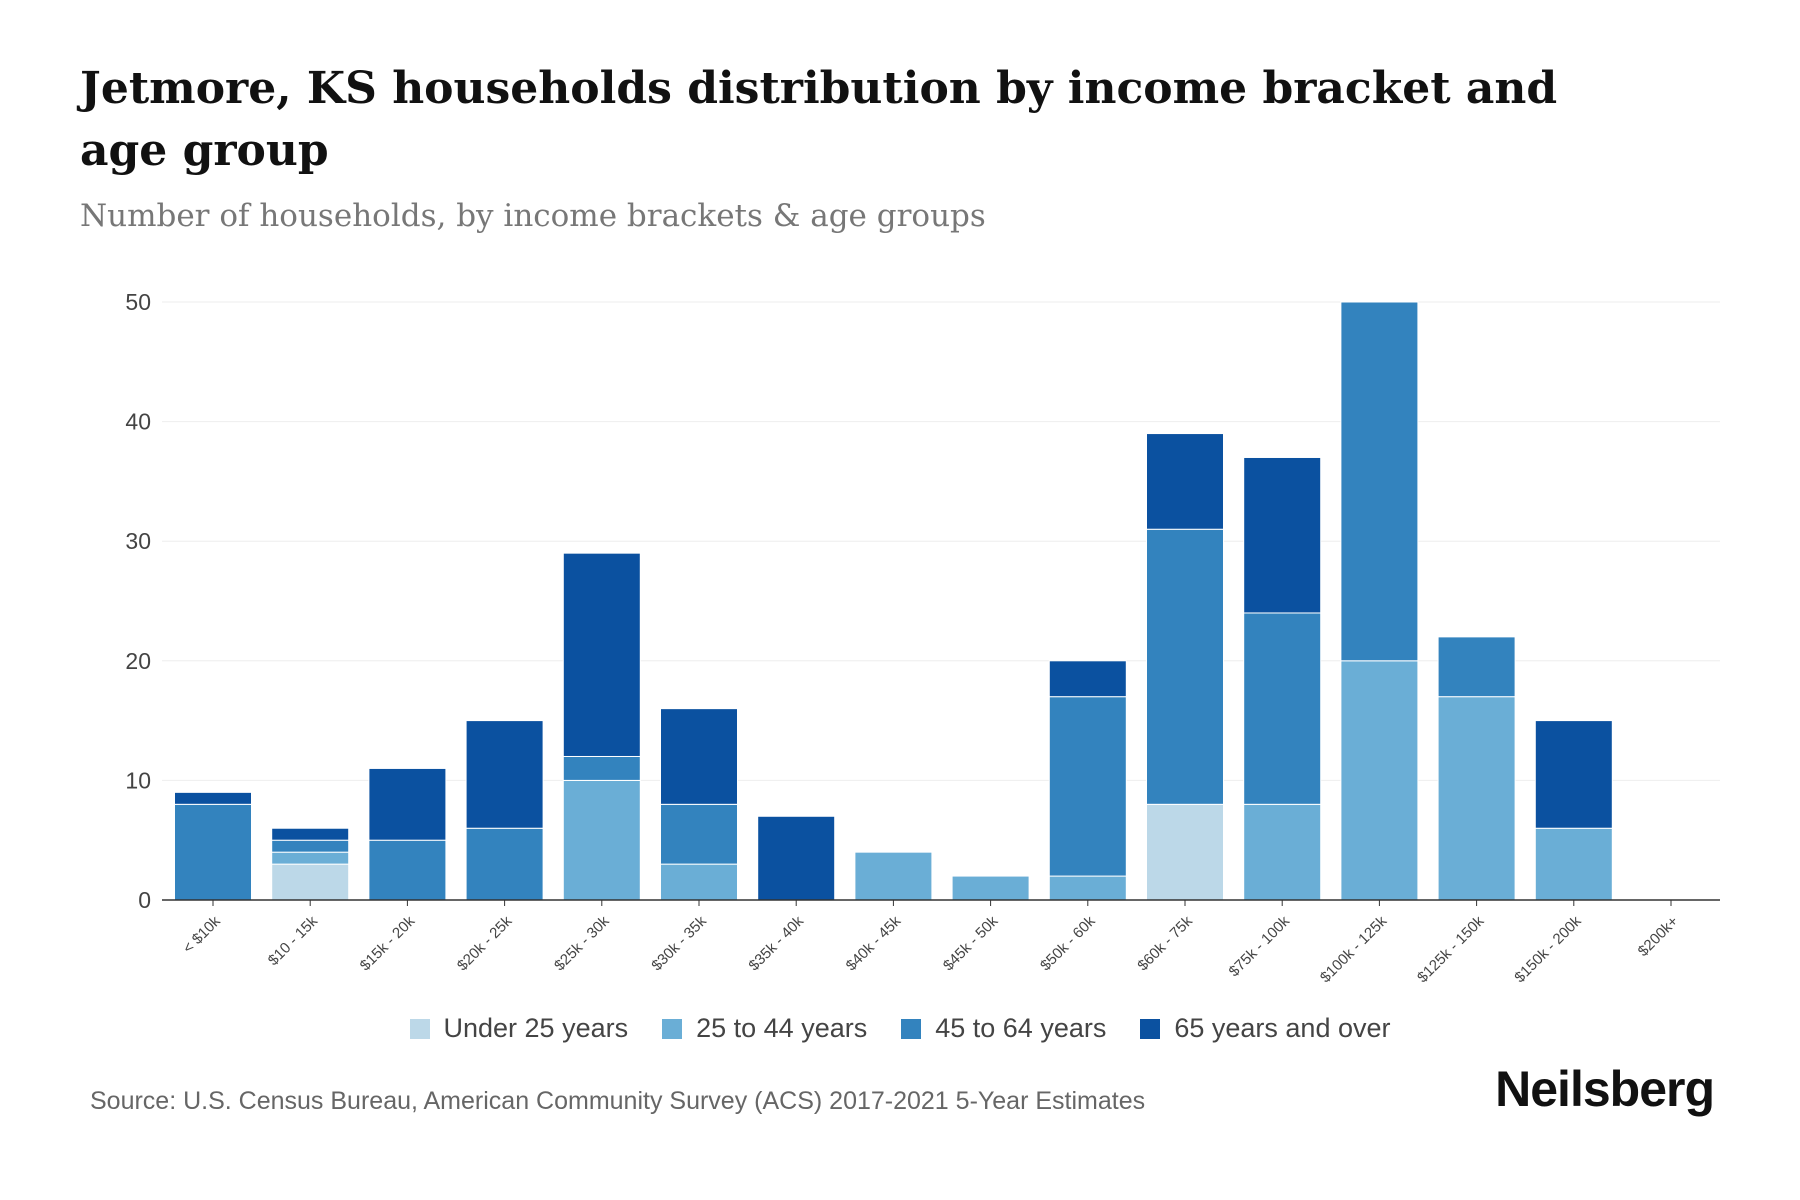  What do you see at coordinates (138, 780) in the screenshot?
I see `y-tick-label: 10` at bounding box center [138, 780].